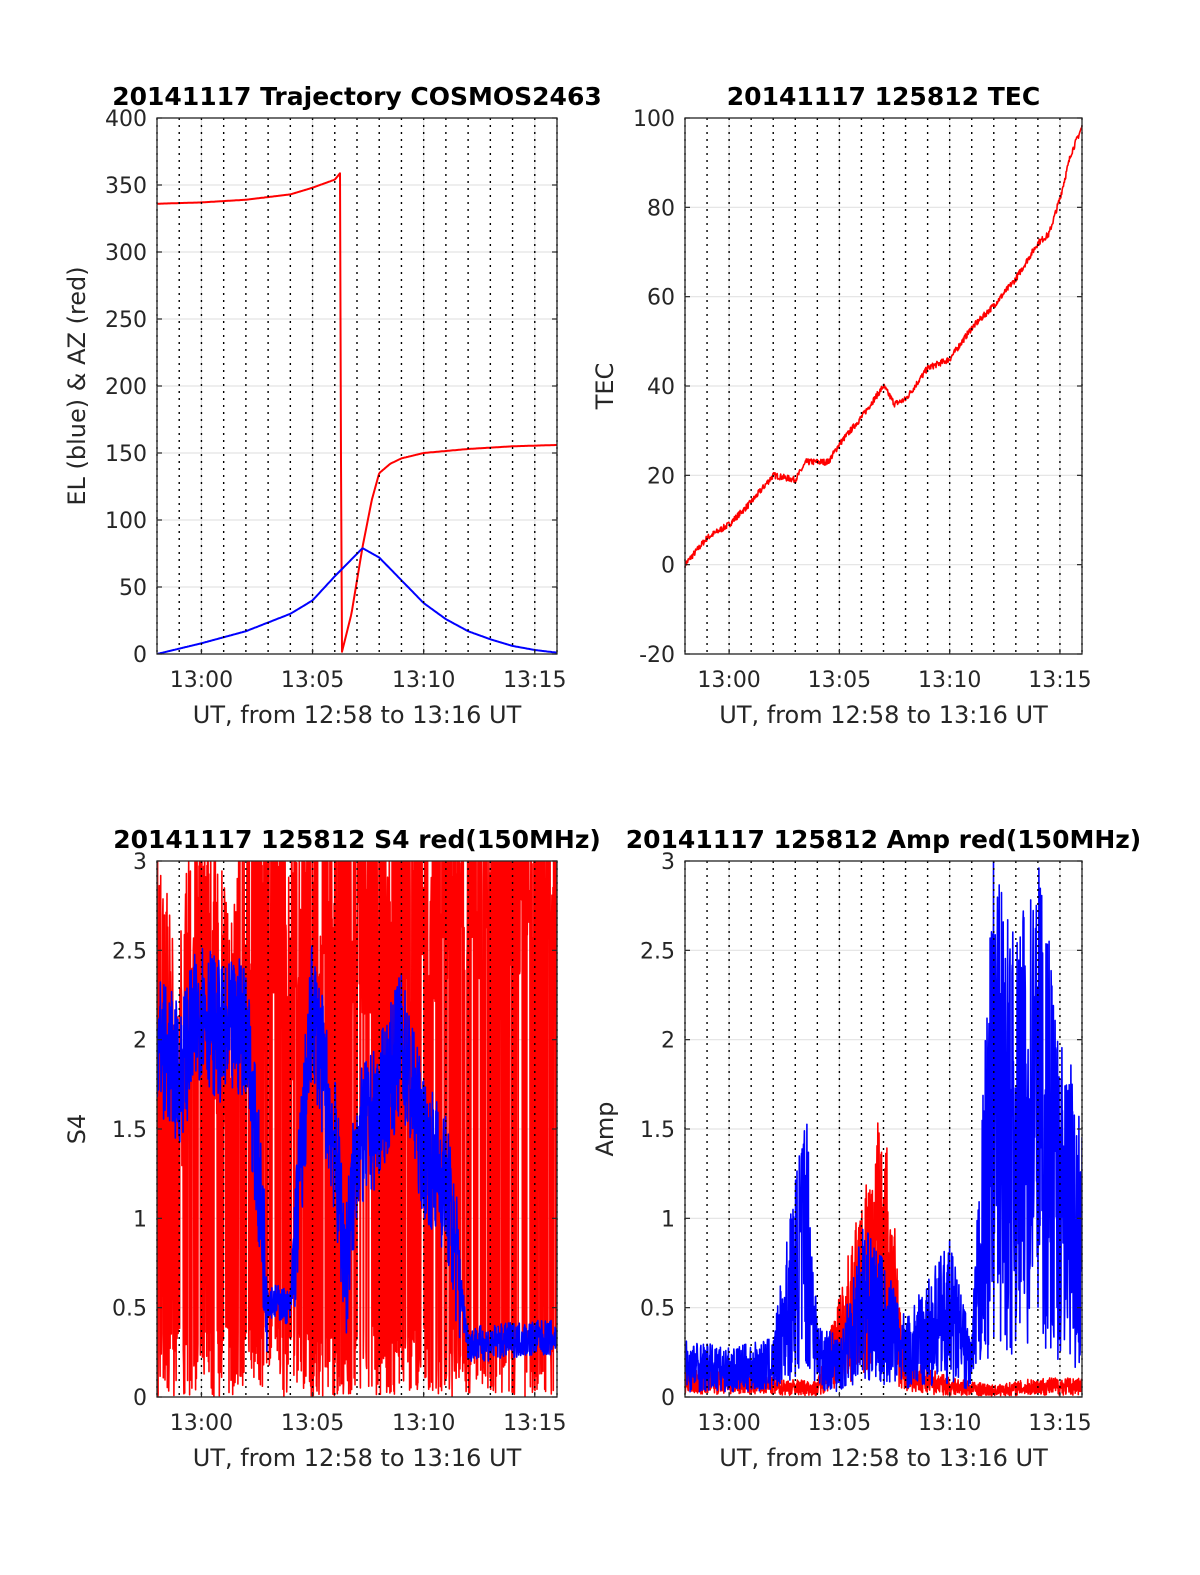  Describe the element at coordinates (605, 1128) in the screenshot. I see `y-axis-label: Amp` at that location.